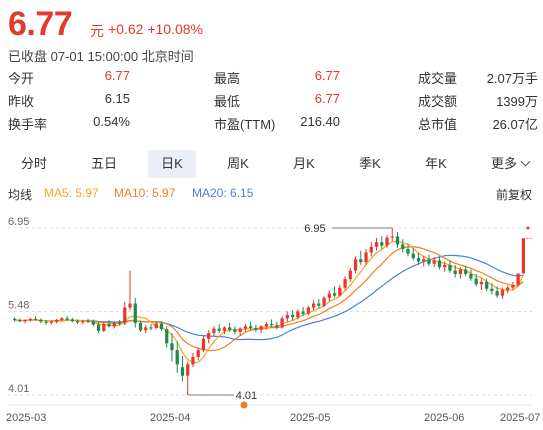  What do you see at coordinates (320, 121) in the screenshot?
I see `stat-value: 216.40` at bounding box center [320, 121].